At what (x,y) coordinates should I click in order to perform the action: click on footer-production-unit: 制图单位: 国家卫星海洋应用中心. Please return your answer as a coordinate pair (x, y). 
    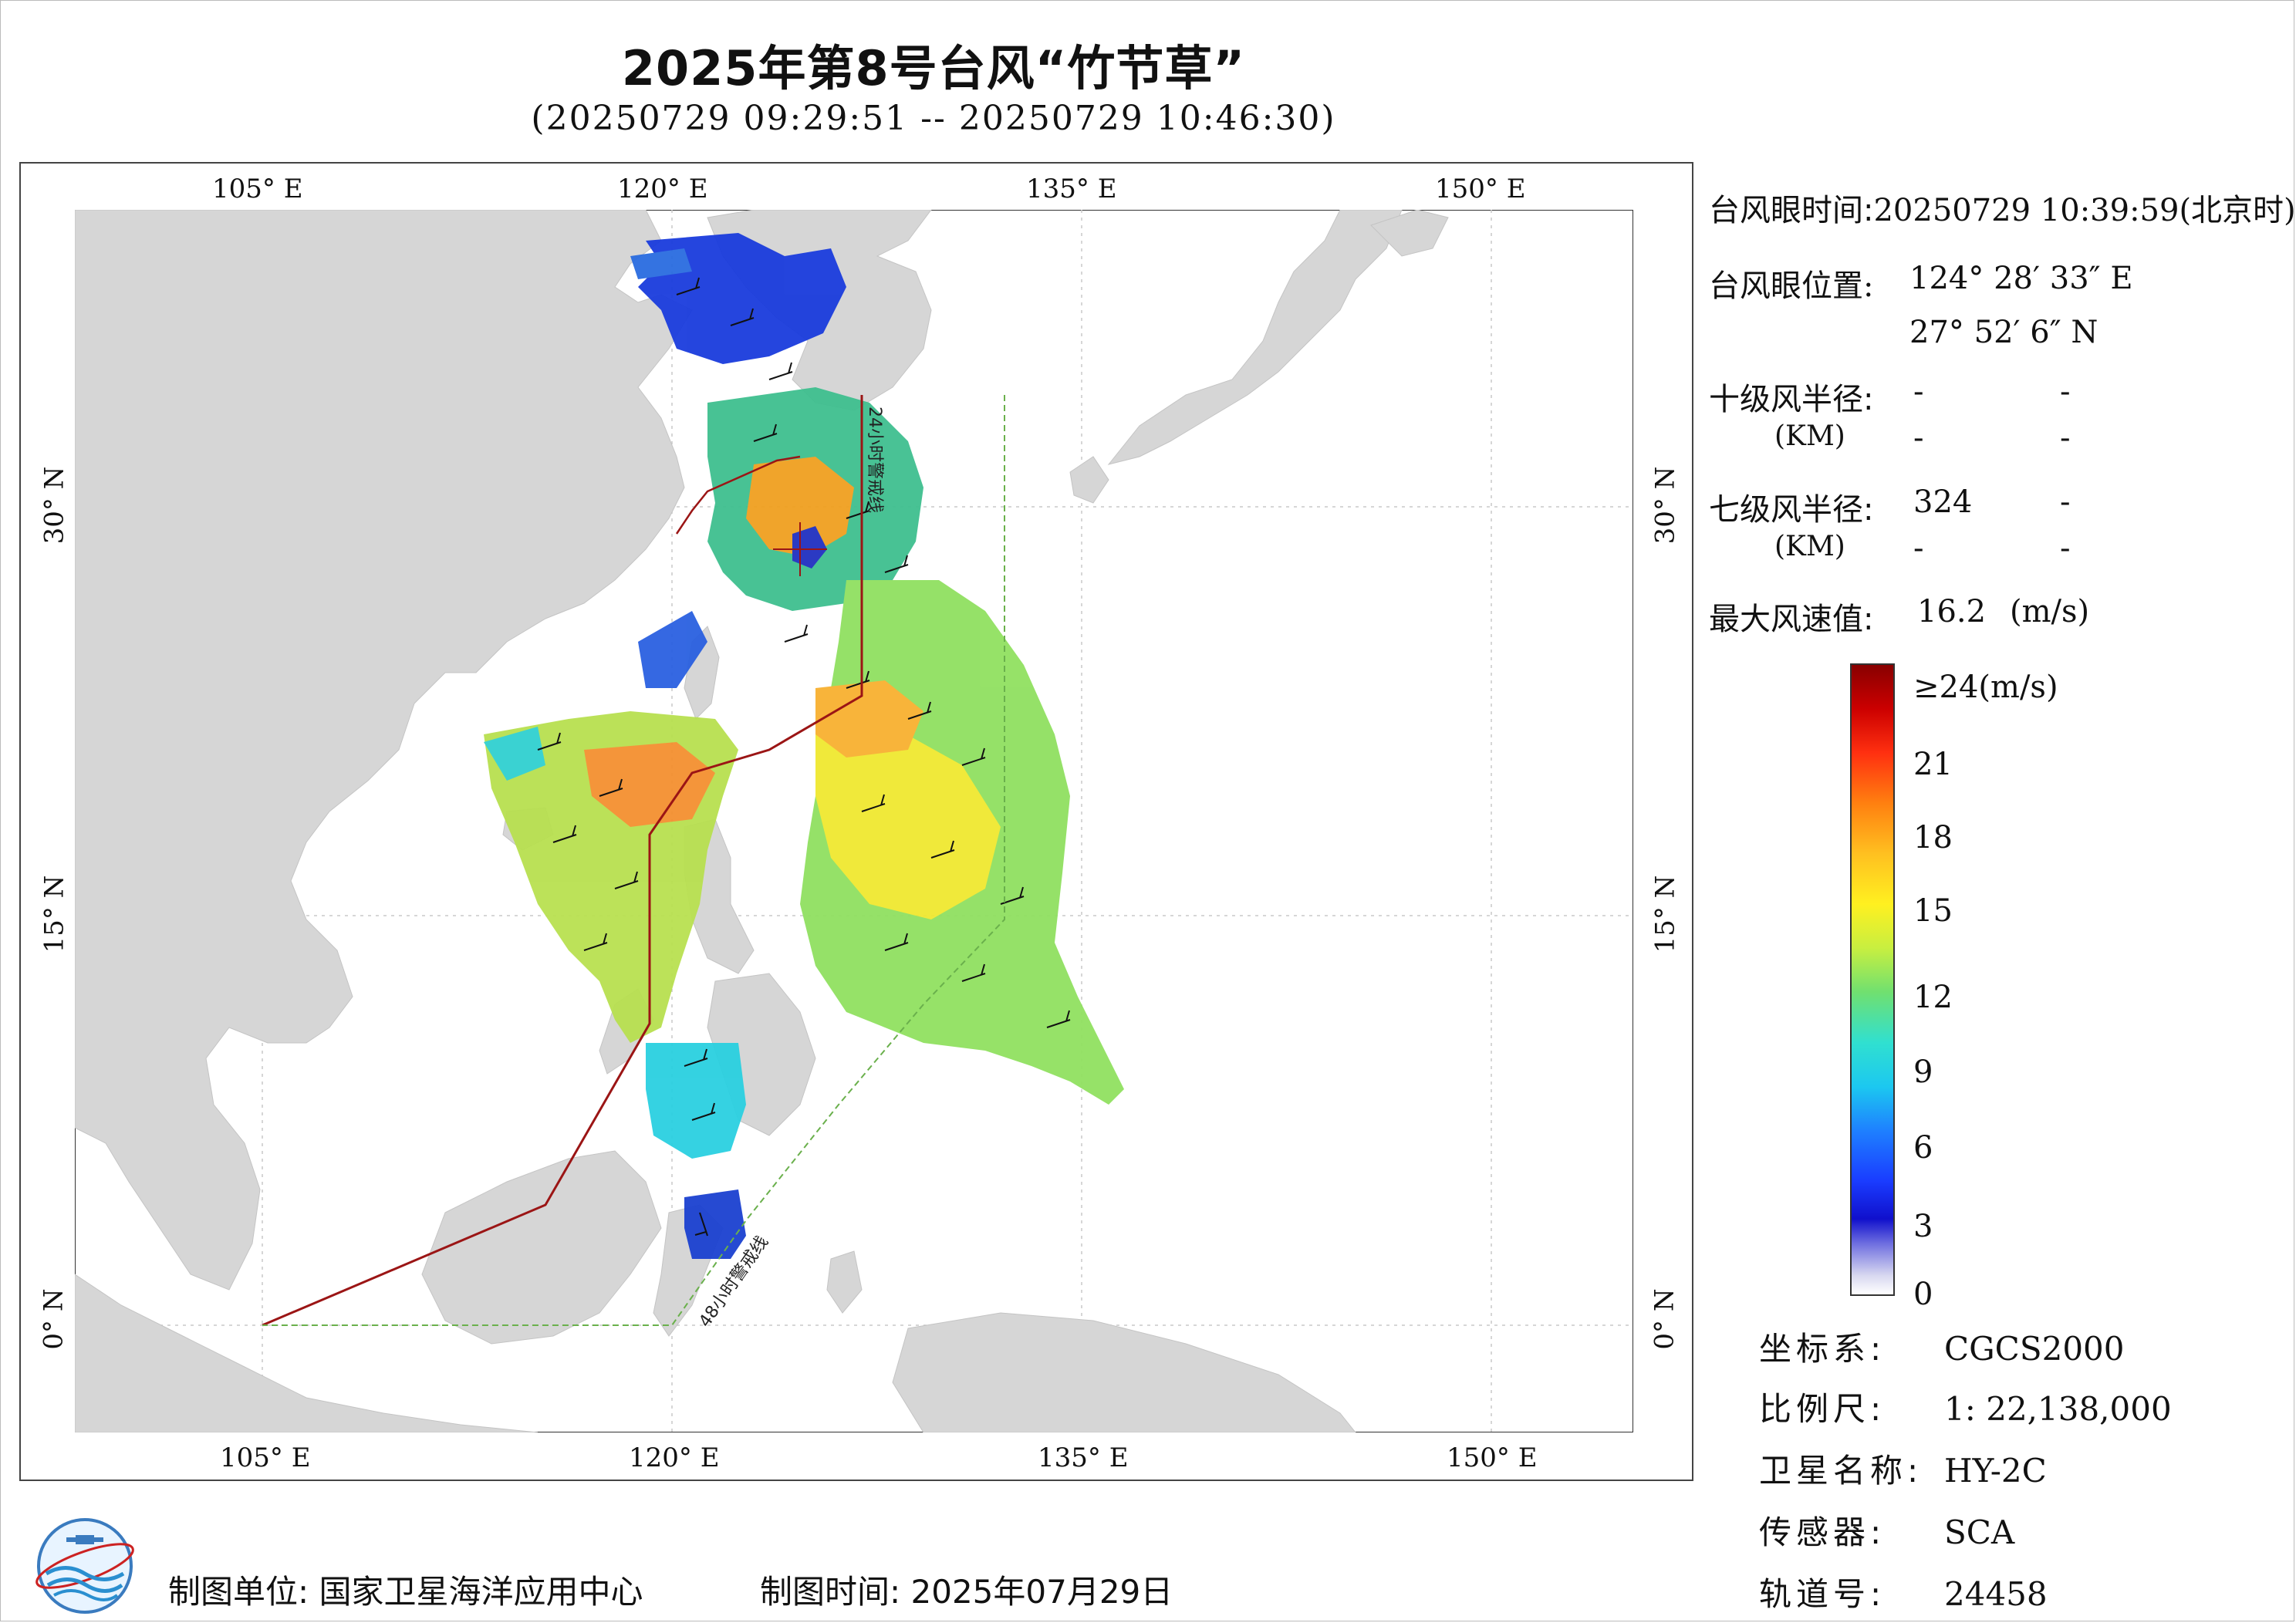
    Looking at the image, I should click on (405, 1592).